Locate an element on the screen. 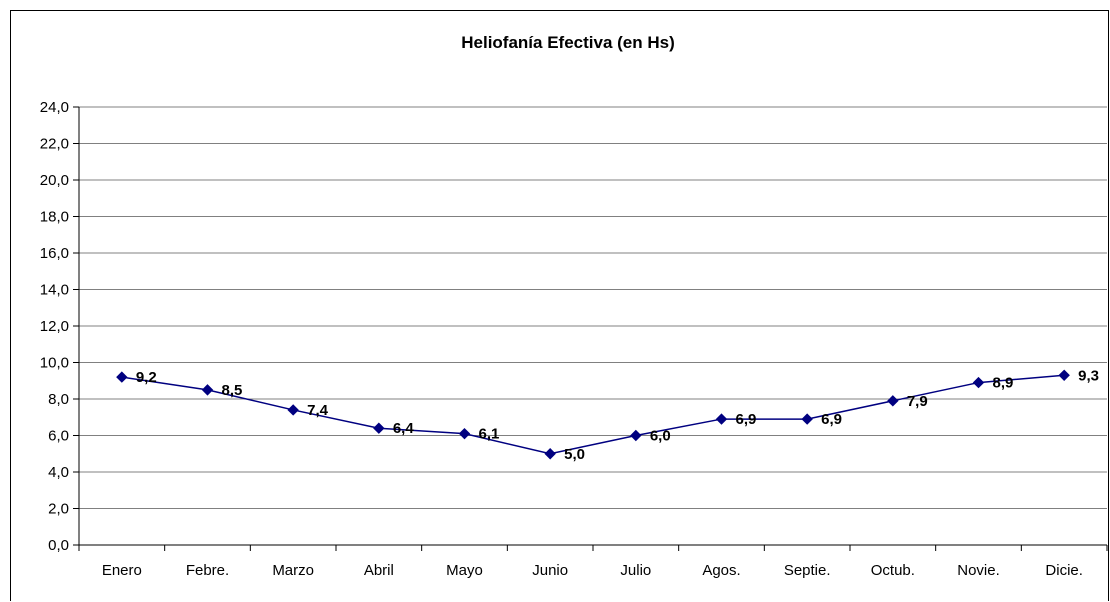 This screenshot has height=602, width=1110. chart-title: Heliofanía Efectiva (en Hs) is located at coordinates (568, 42).